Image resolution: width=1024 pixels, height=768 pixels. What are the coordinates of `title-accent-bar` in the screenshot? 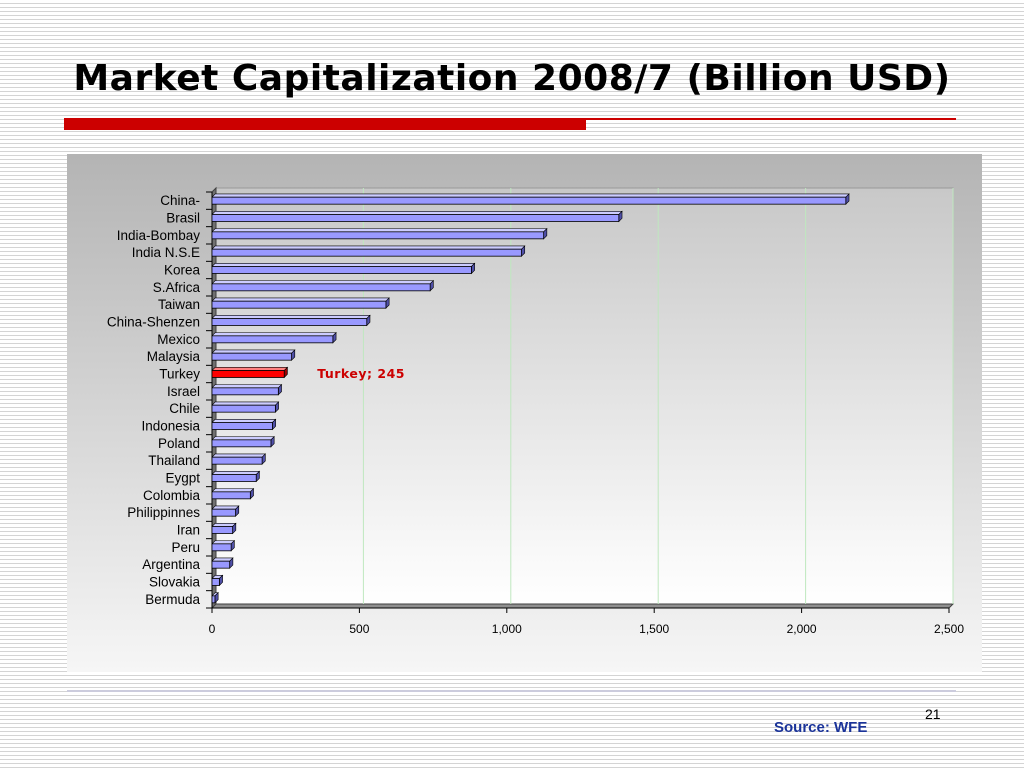 It's located at (325, 124).